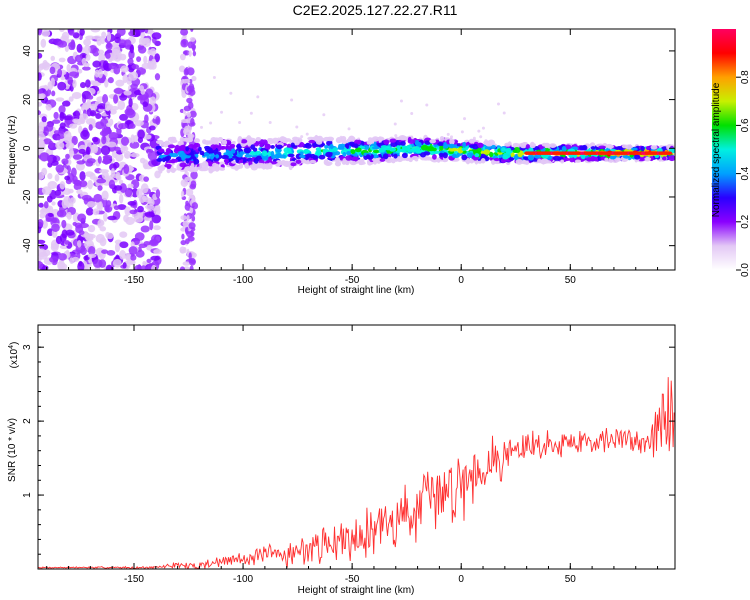 This screenshot has width=750, height=600. Describe the element at coordinates (27, 421) in the screenshot. I see `y-tick-label: 2` at that location.